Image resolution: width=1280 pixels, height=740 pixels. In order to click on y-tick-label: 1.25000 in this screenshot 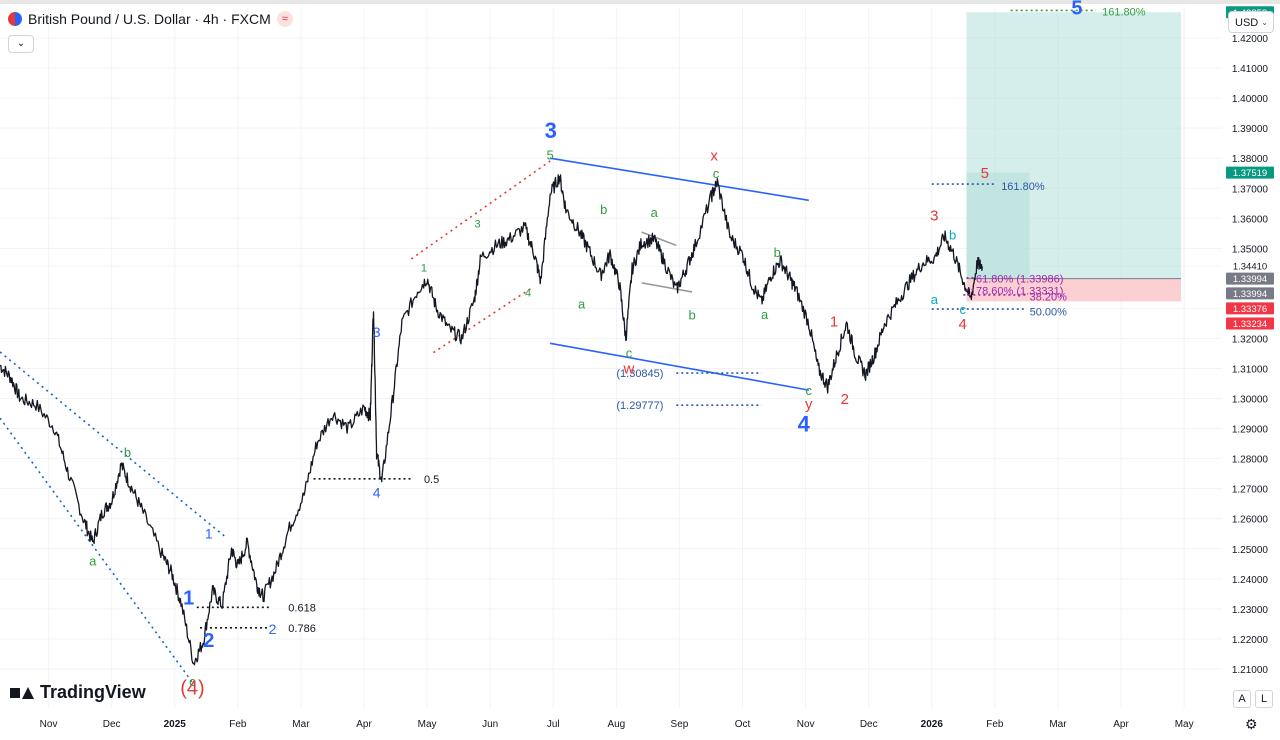, I will do `click(1250, 550)`.